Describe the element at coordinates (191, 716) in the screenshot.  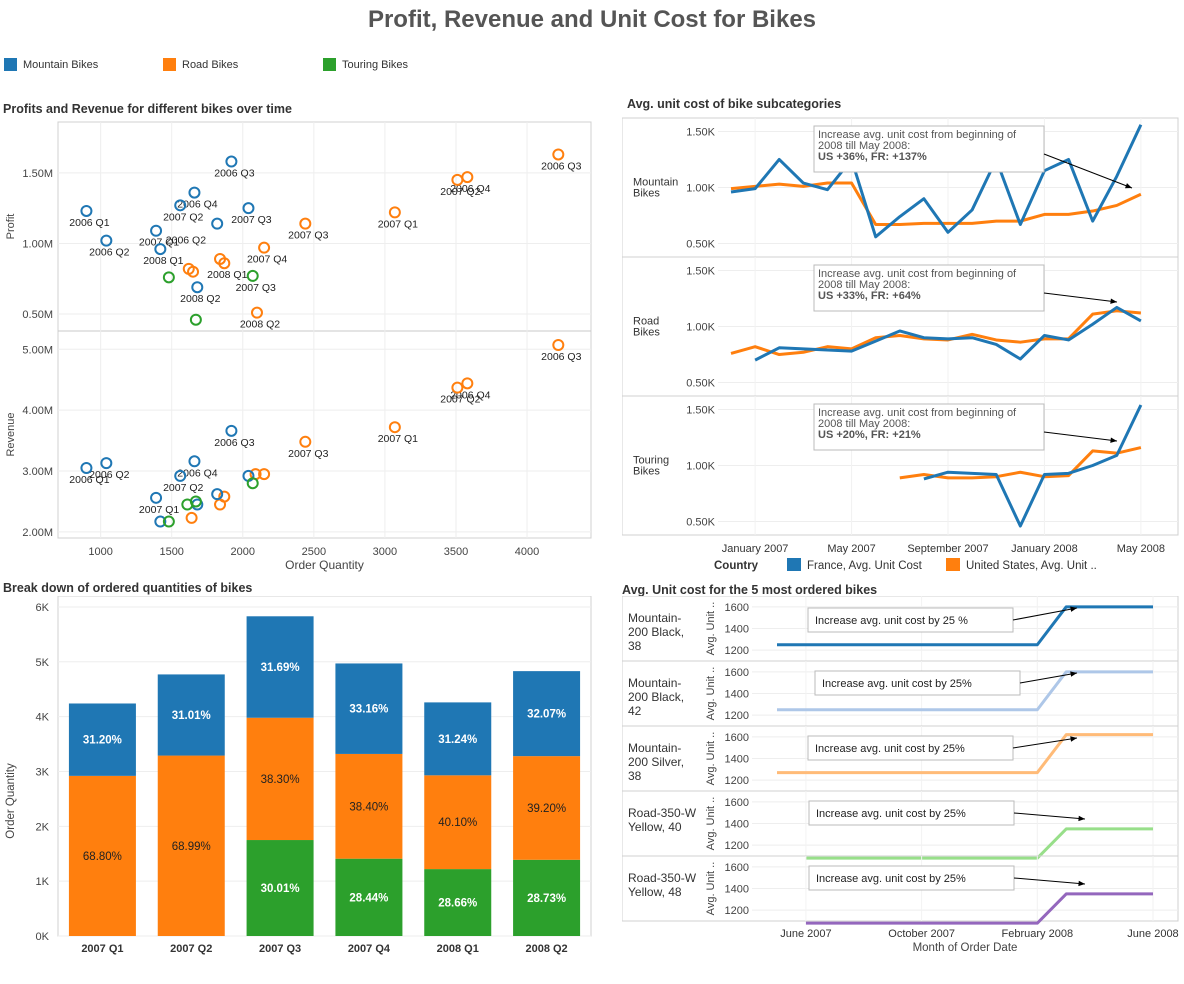
I see `bar-label: 31.01%` at that location.